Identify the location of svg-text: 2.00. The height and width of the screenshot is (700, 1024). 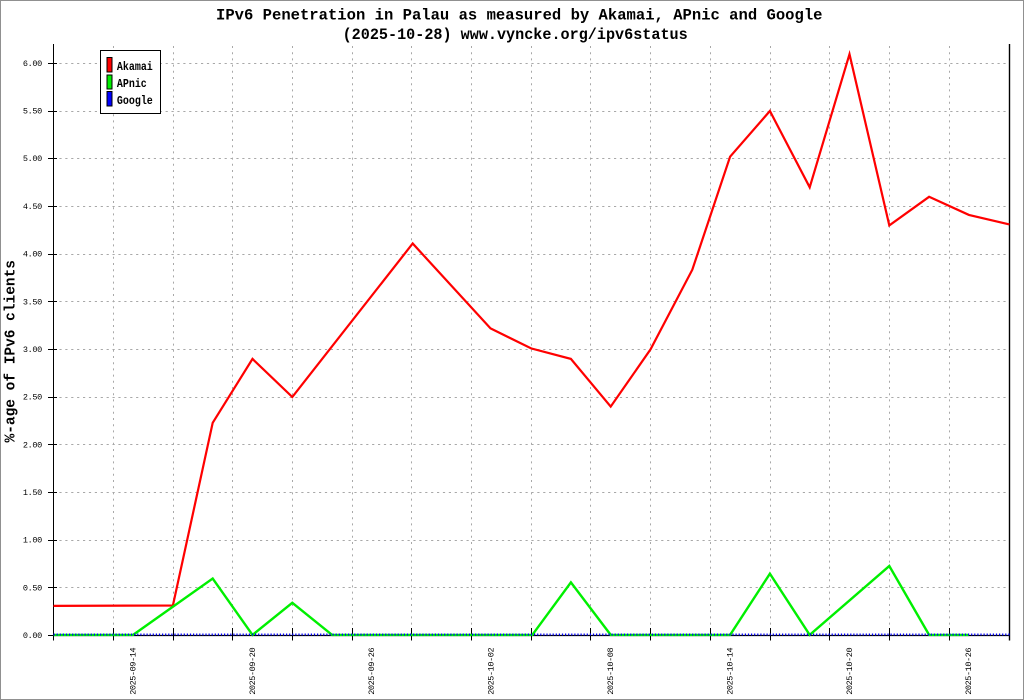
(32, 445).